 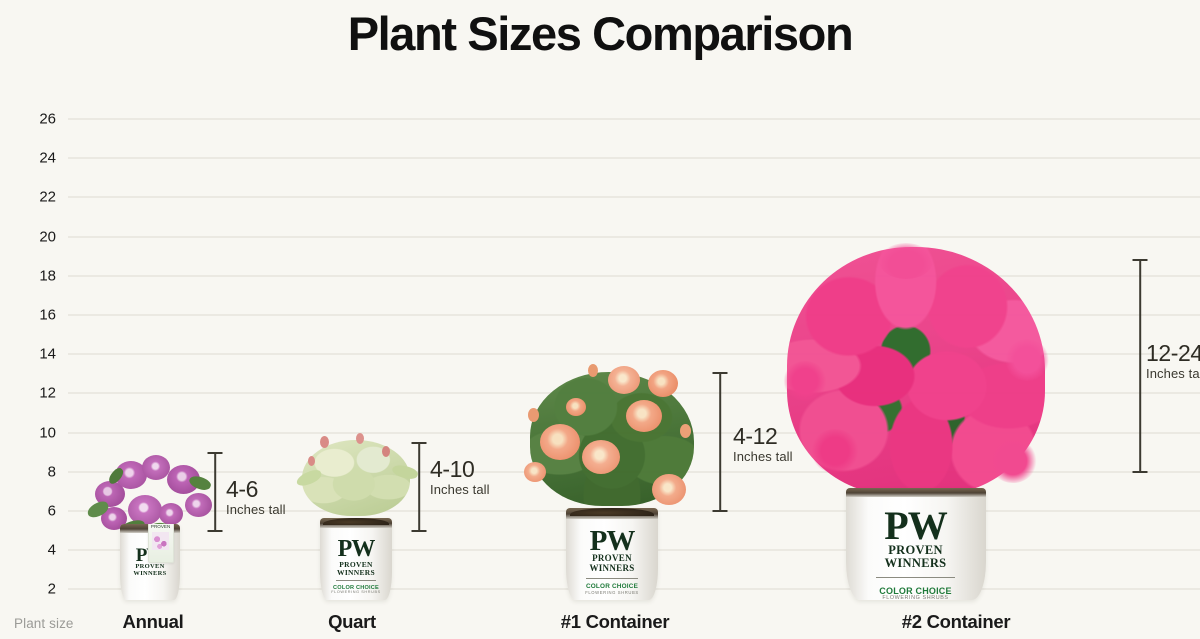 I want to click on measure-range: 12-24, so click(x=1173, y=353).